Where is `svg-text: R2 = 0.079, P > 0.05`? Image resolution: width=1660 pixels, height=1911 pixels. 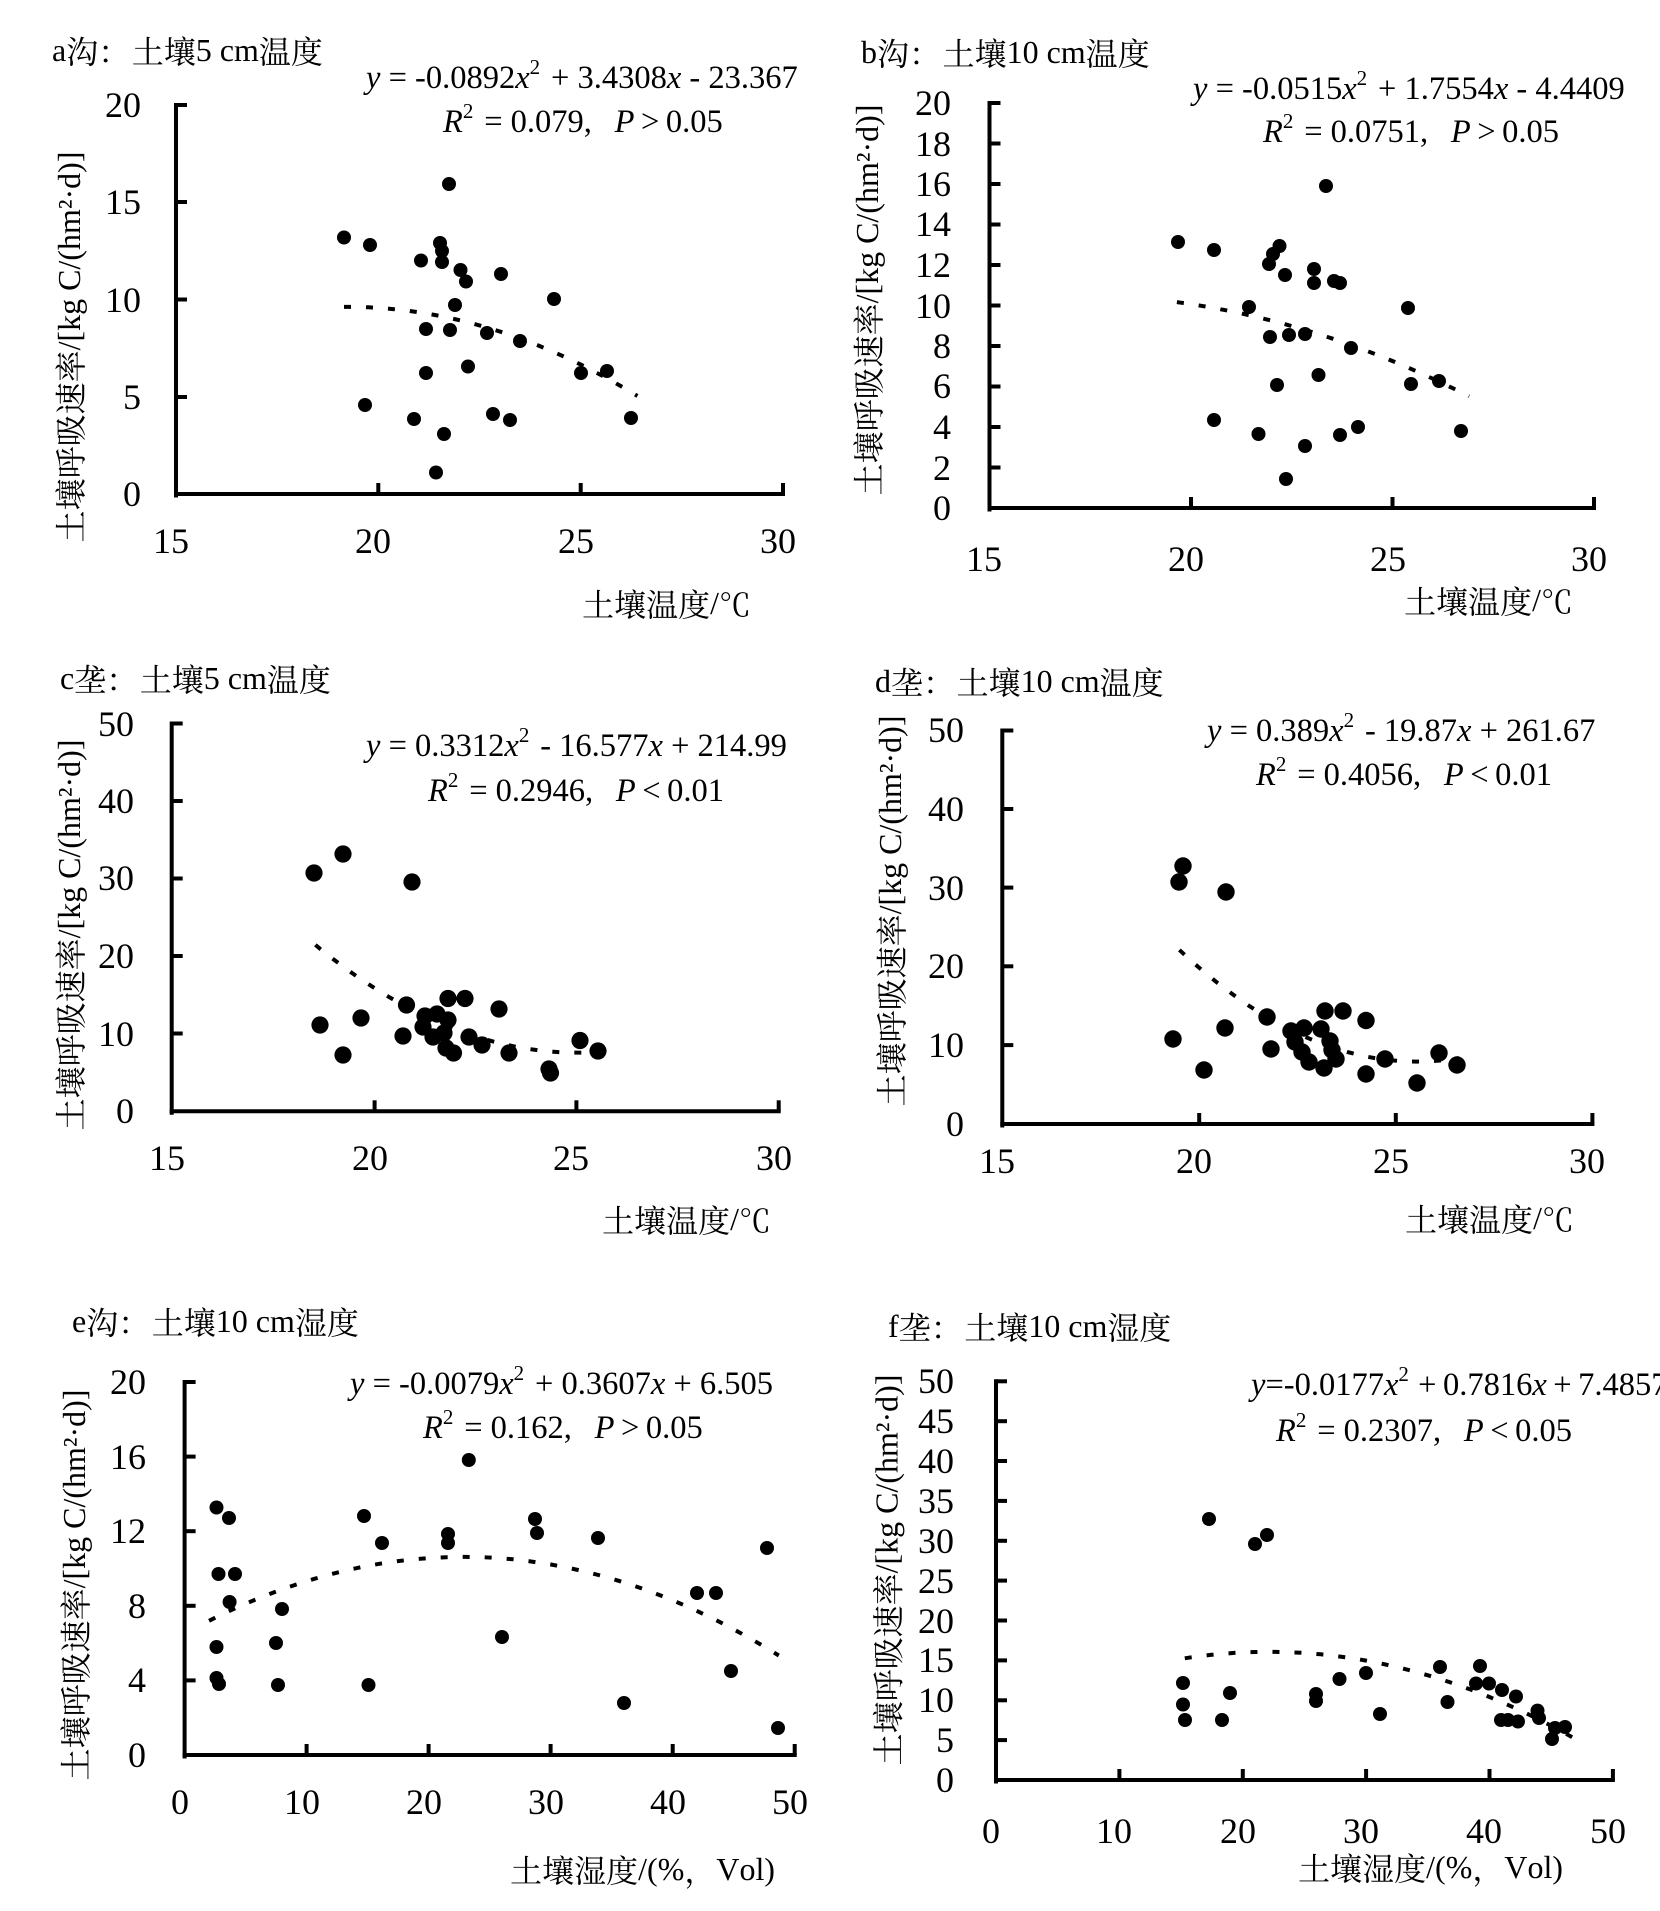 svg-text: R2 = 0.079, P > 0.05 is located at coordinates (582, 119).